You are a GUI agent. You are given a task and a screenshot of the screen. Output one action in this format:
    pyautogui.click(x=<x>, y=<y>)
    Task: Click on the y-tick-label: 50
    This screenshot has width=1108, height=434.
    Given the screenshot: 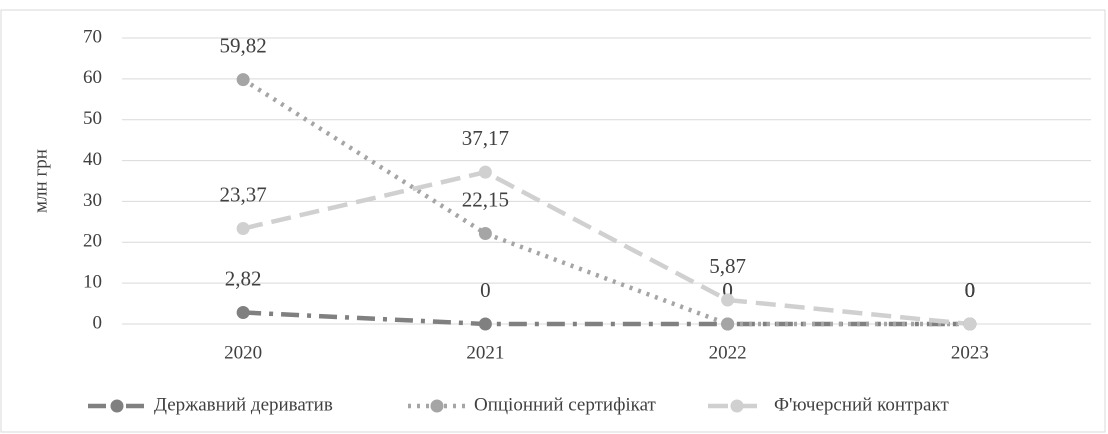 What is the action you would take?
    pyautogui.click(x=92, y=118)
    